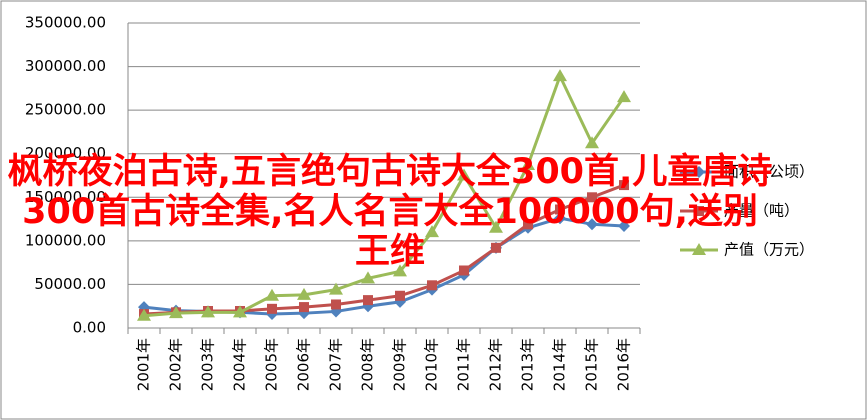 This screenshot has width=867, height=420. What do you see at coordinates (70, 284) in the screenshot?
I see `y-tick-label: 50000.00` at bounding box center [70, 284].